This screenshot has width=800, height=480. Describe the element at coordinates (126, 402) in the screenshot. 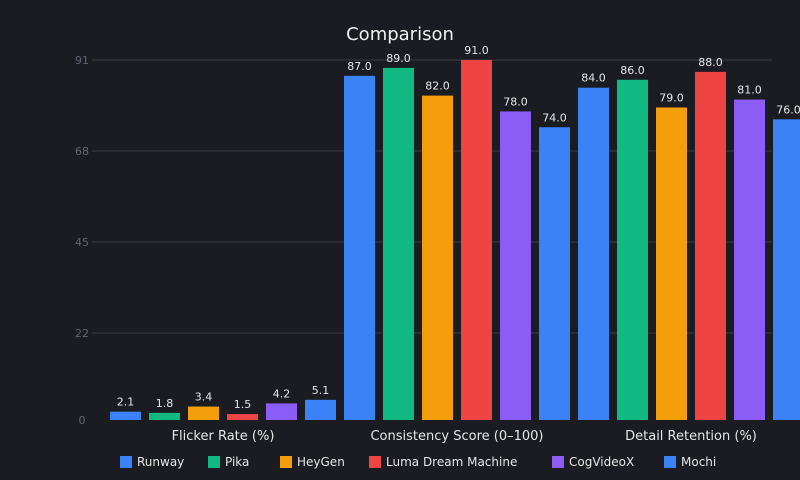

I see `data-label: 2.1` at that location.